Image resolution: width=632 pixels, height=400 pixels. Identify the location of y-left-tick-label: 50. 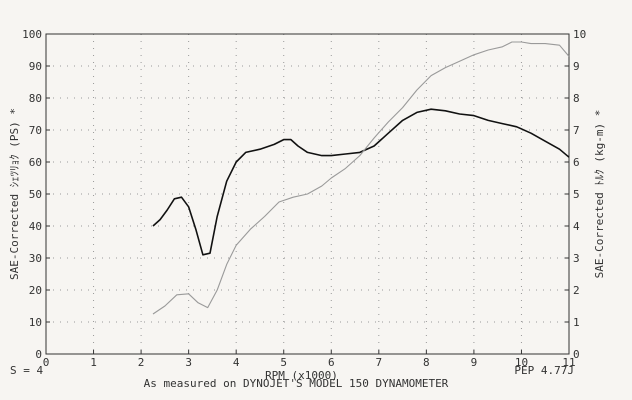
(35, 194).